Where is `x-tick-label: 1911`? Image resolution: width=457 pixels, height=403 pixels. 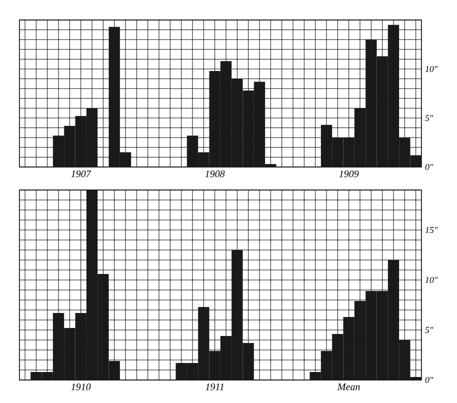
x-tick-label: 1911 is located at coordinates (215, 387).